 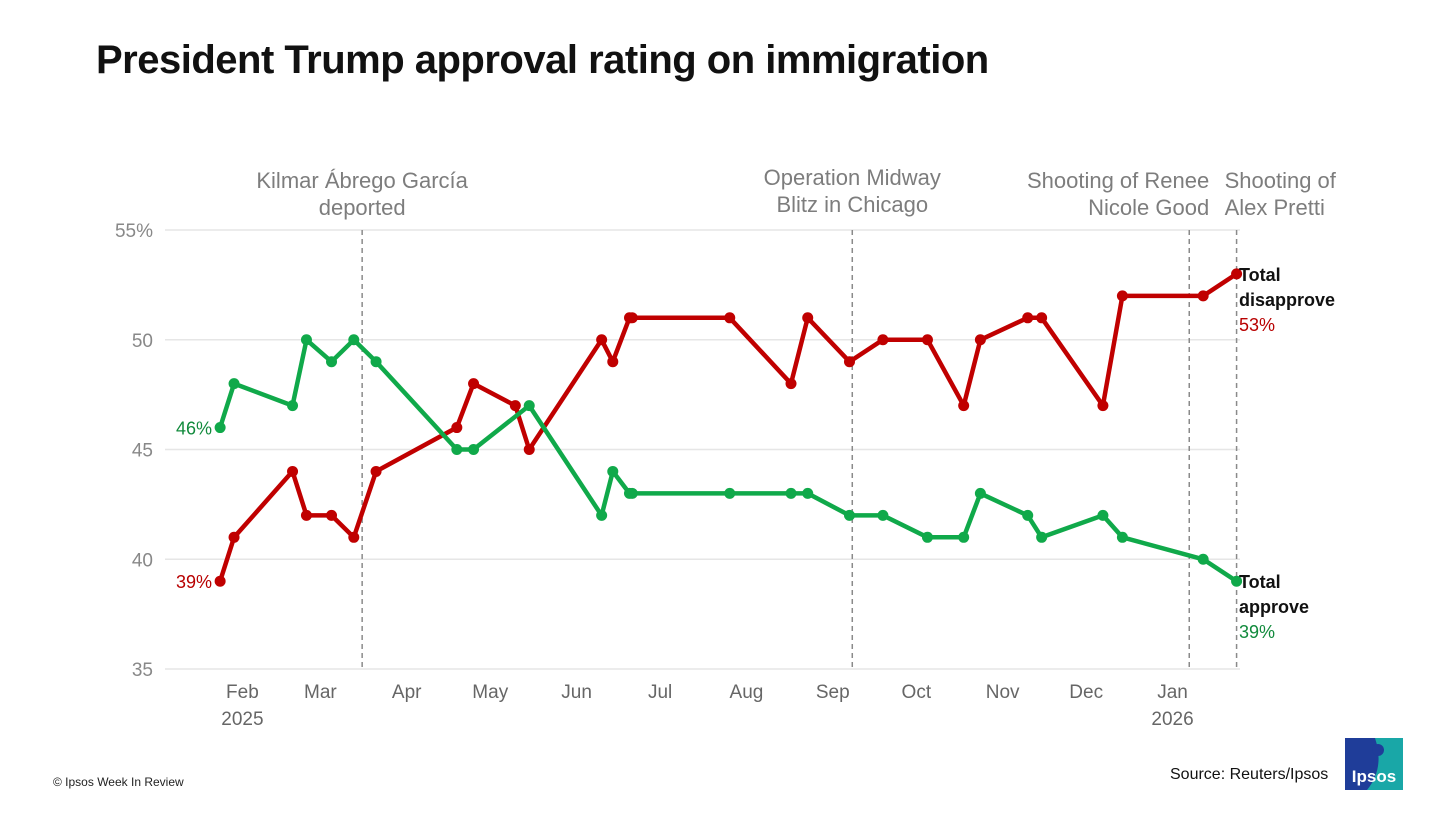 What do you see at coordinates (142, 341) in the screenshot?
I see `y-tick-label-50: 50` at bounding box center [142, 341].